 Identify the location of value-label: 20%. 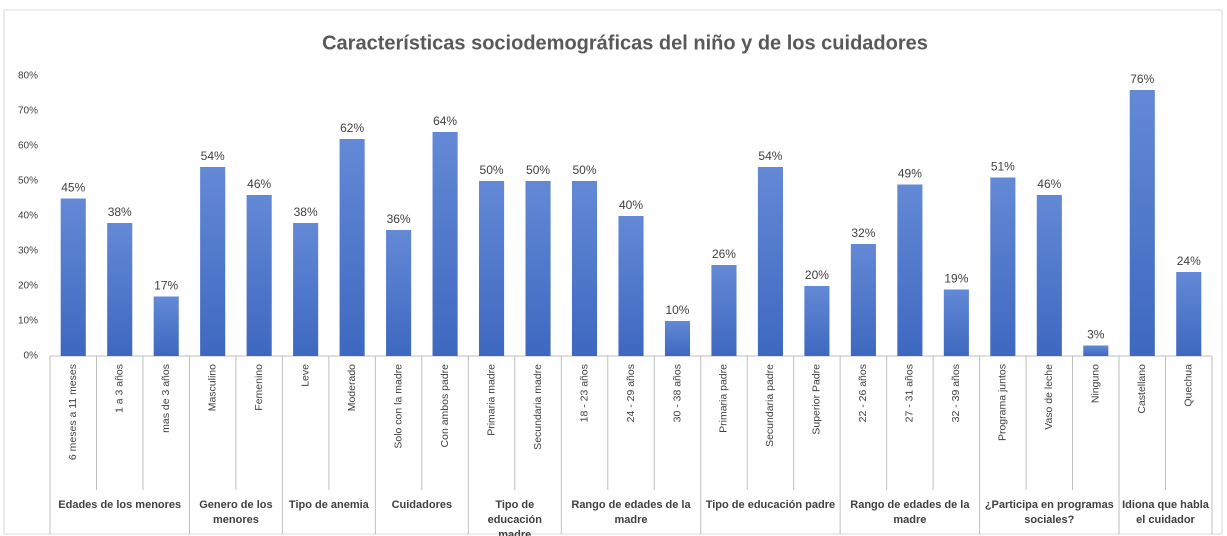
(817, 275).